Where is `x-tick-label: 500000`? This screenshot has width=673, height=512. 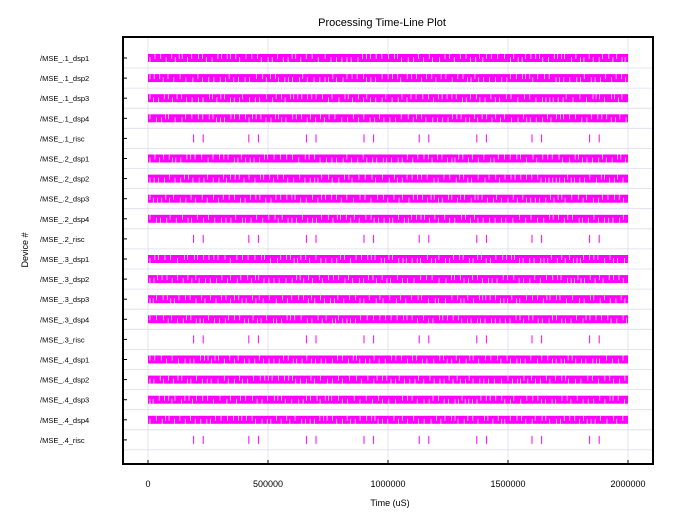 x-tick-label: 500000 is located at coordinates (268, 484).